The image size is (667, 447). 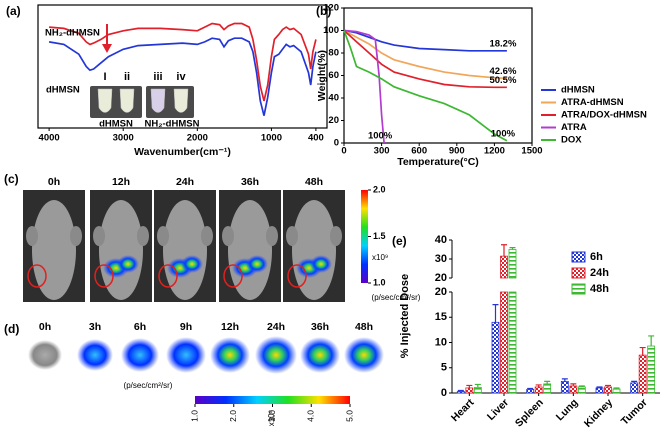 I want to click on inset-caption: NH₂-dHMSN, so click(x=172, y=124).